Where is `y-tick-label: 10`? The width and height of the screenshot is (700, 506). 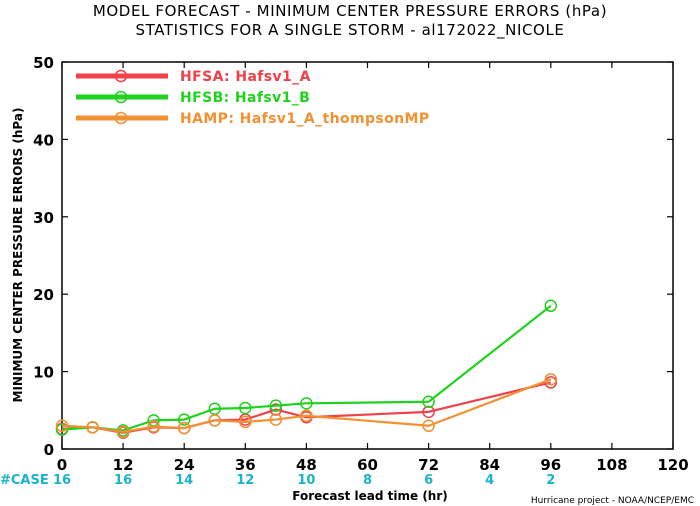 y-tick-label: 10 is located at coordinates (43, 373).